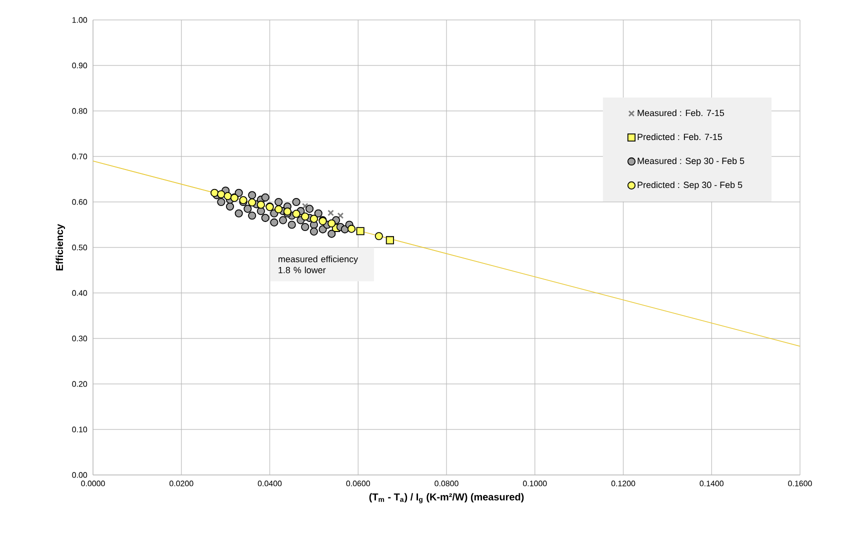 This screenshot has width=842, height=550. I want to click on legend-label: Measured : Sep 30 - Feb 5, so click(691, 161).